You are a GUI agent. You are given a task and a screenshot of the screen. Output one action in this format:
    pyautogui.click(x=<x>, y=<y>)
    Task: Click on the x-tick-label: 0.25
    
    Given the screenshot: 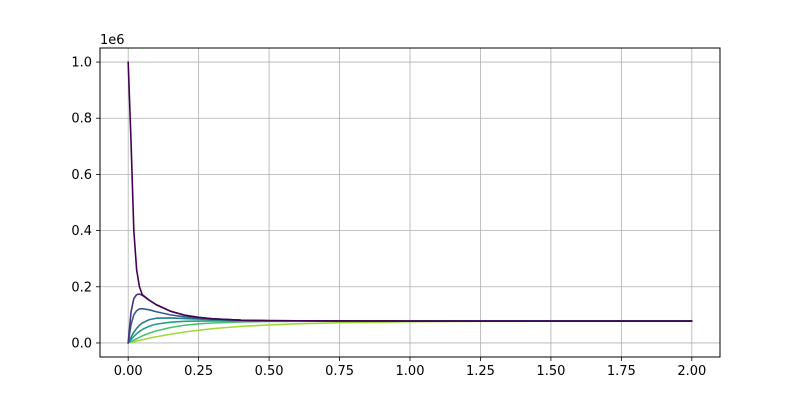 What is the action you would take?
    pyautogui.click(x=198, y=371)
    